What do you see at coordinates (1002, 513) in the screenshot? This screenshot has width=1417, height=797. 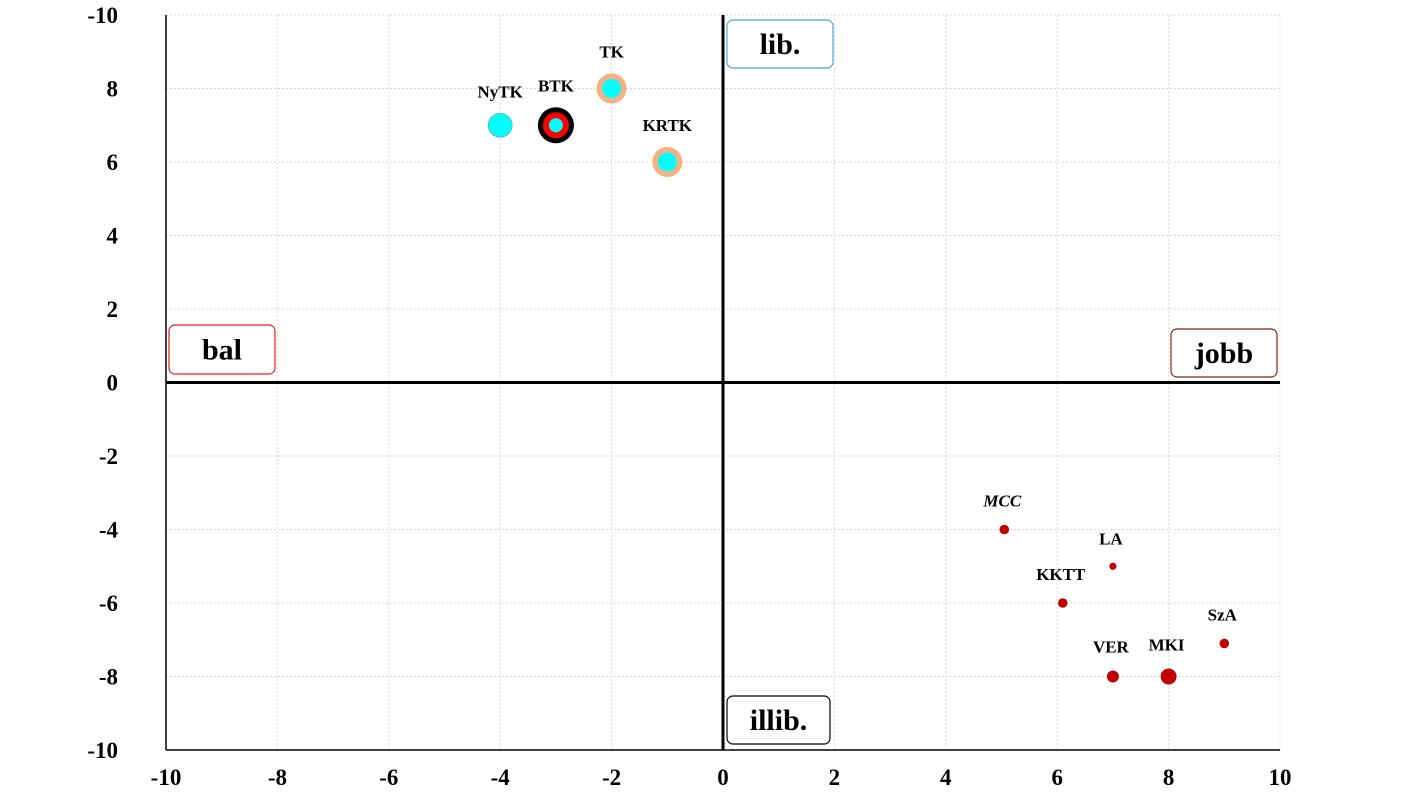 I see `data-point-mcc: MCC` at bounding box center [1002, 513].